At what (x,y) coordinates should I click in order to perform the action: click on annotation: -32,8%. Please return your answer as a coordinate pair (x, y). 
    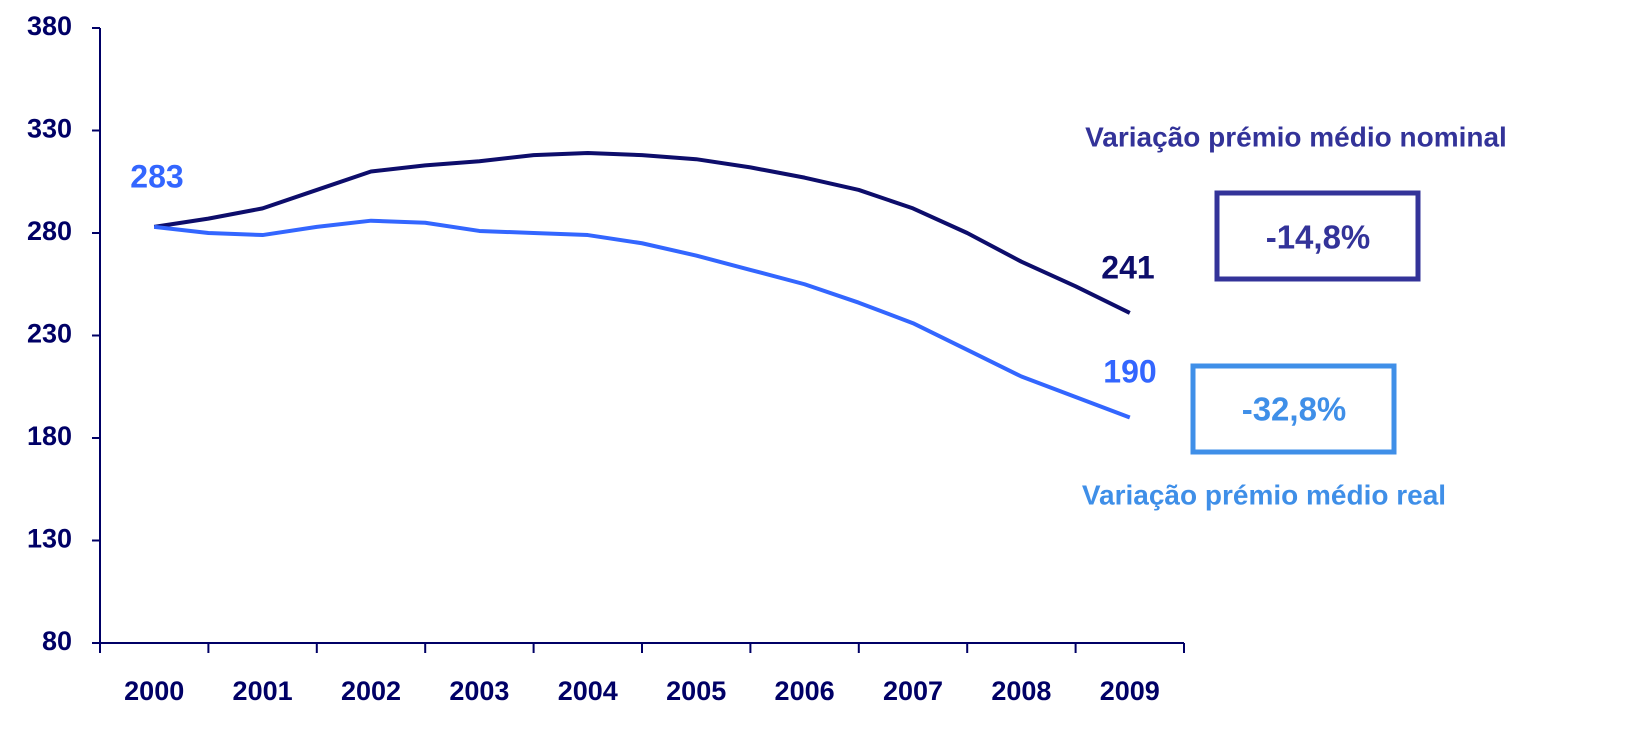
    Looking at the image, I should click on (1294, 409).